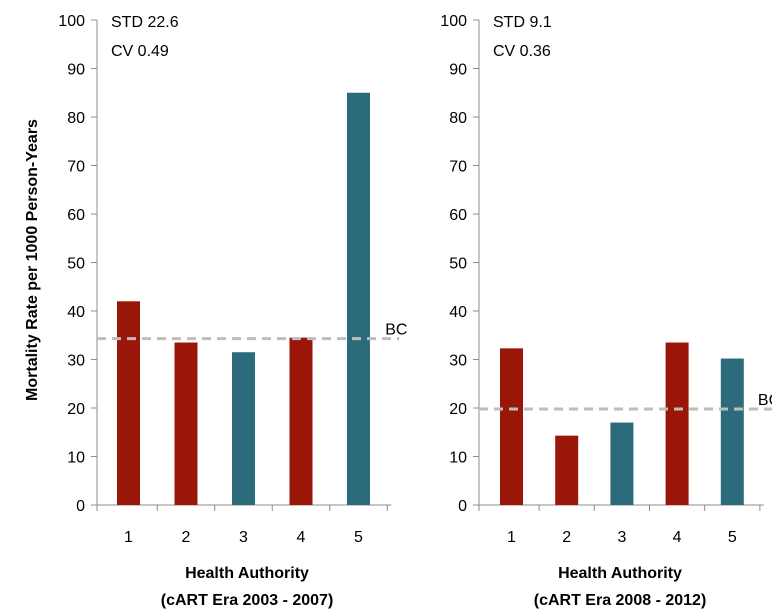 This screenshot has width=772, height=611. Describe the element at coordinates (522, 22) in the screenshot. I see `std-stat: STD 9.1` at that location.